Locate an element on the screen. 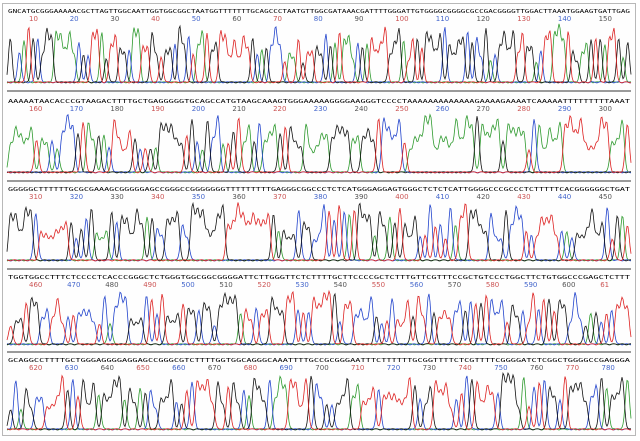  position-tick-label: 730 is located at coordinates (429, 368).